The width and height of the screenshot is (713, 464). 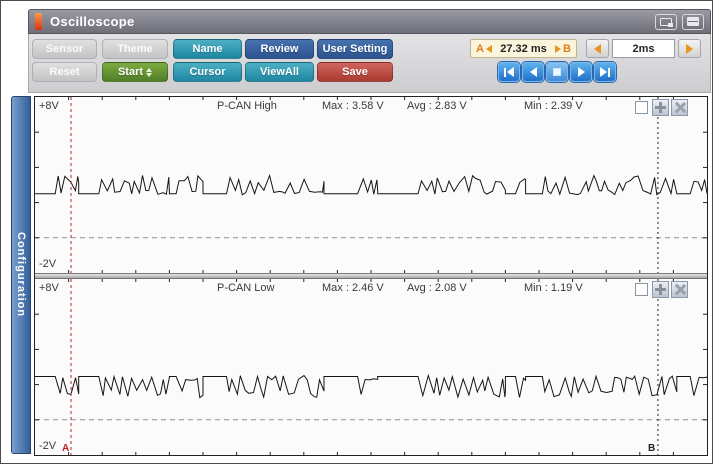 I want to click on cursor-time-display: A 27.32 ms B, so click(x=523, y=48).